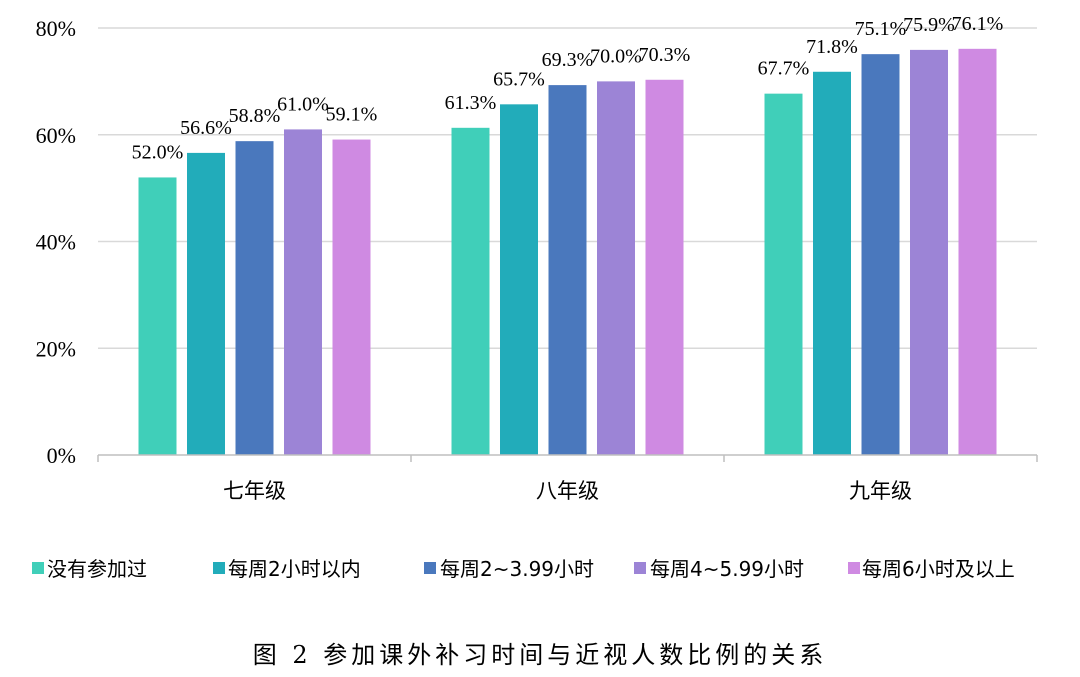  What do you see at coordinates (97, 569) in the screenshot?
I see `legend-label: 没有参加过` at bounding box center [97, 569].